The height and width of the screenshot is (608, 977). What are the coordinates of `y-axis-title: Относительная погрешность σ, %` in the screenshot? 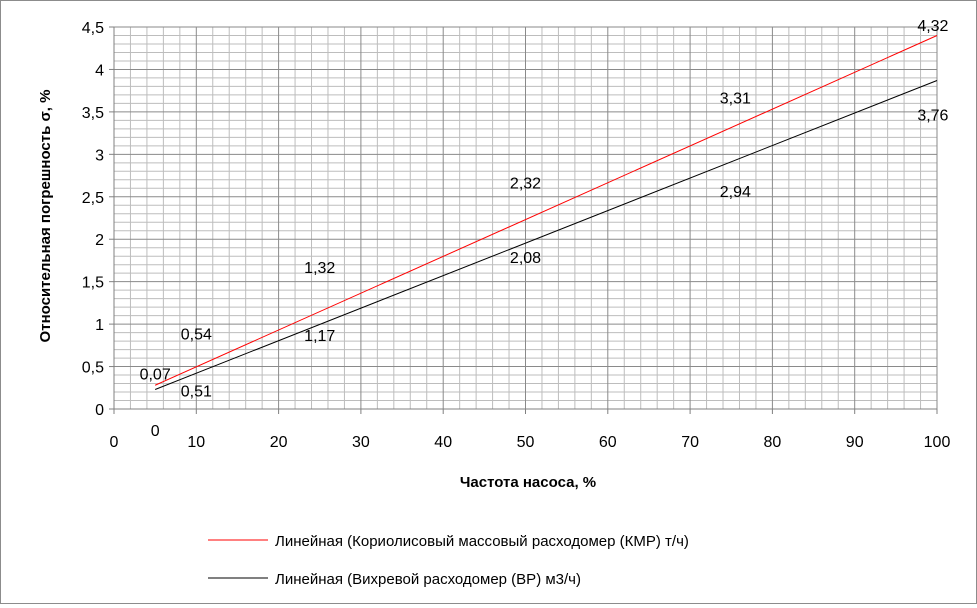 It's located at (45, 216).